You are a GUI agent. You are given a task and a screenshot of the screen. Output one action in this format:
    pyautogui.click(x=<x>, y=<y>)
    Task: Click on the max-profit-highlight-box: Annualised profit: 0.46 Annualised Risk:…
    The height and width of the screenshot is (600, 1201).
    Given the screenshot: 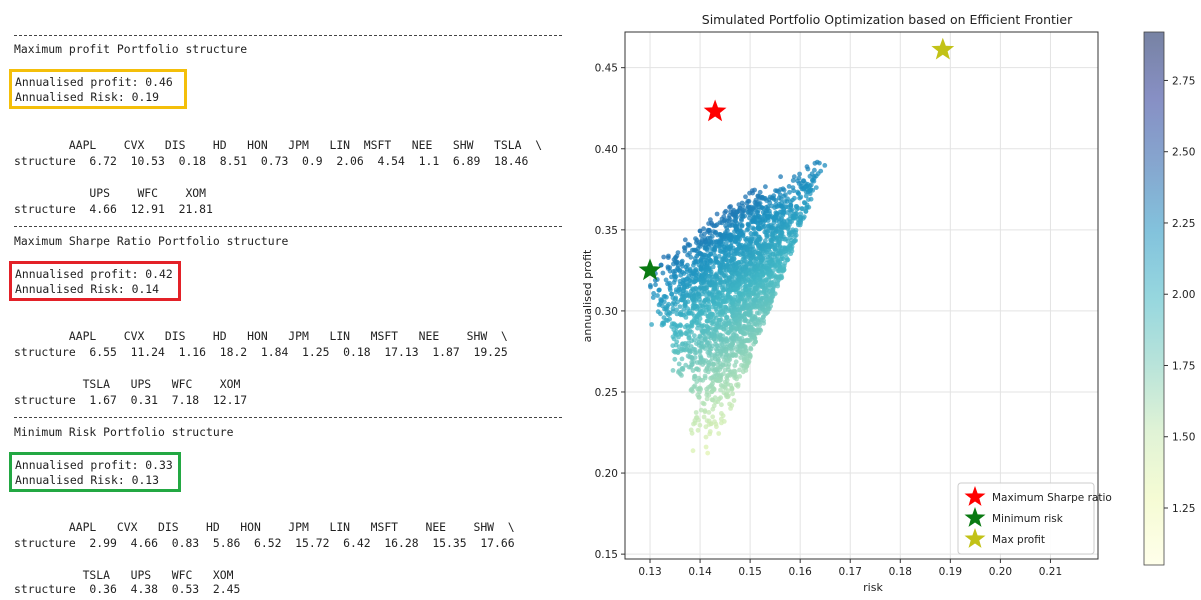 What is the action you would take?
    pyautogui.click(x=98, y=89)
    